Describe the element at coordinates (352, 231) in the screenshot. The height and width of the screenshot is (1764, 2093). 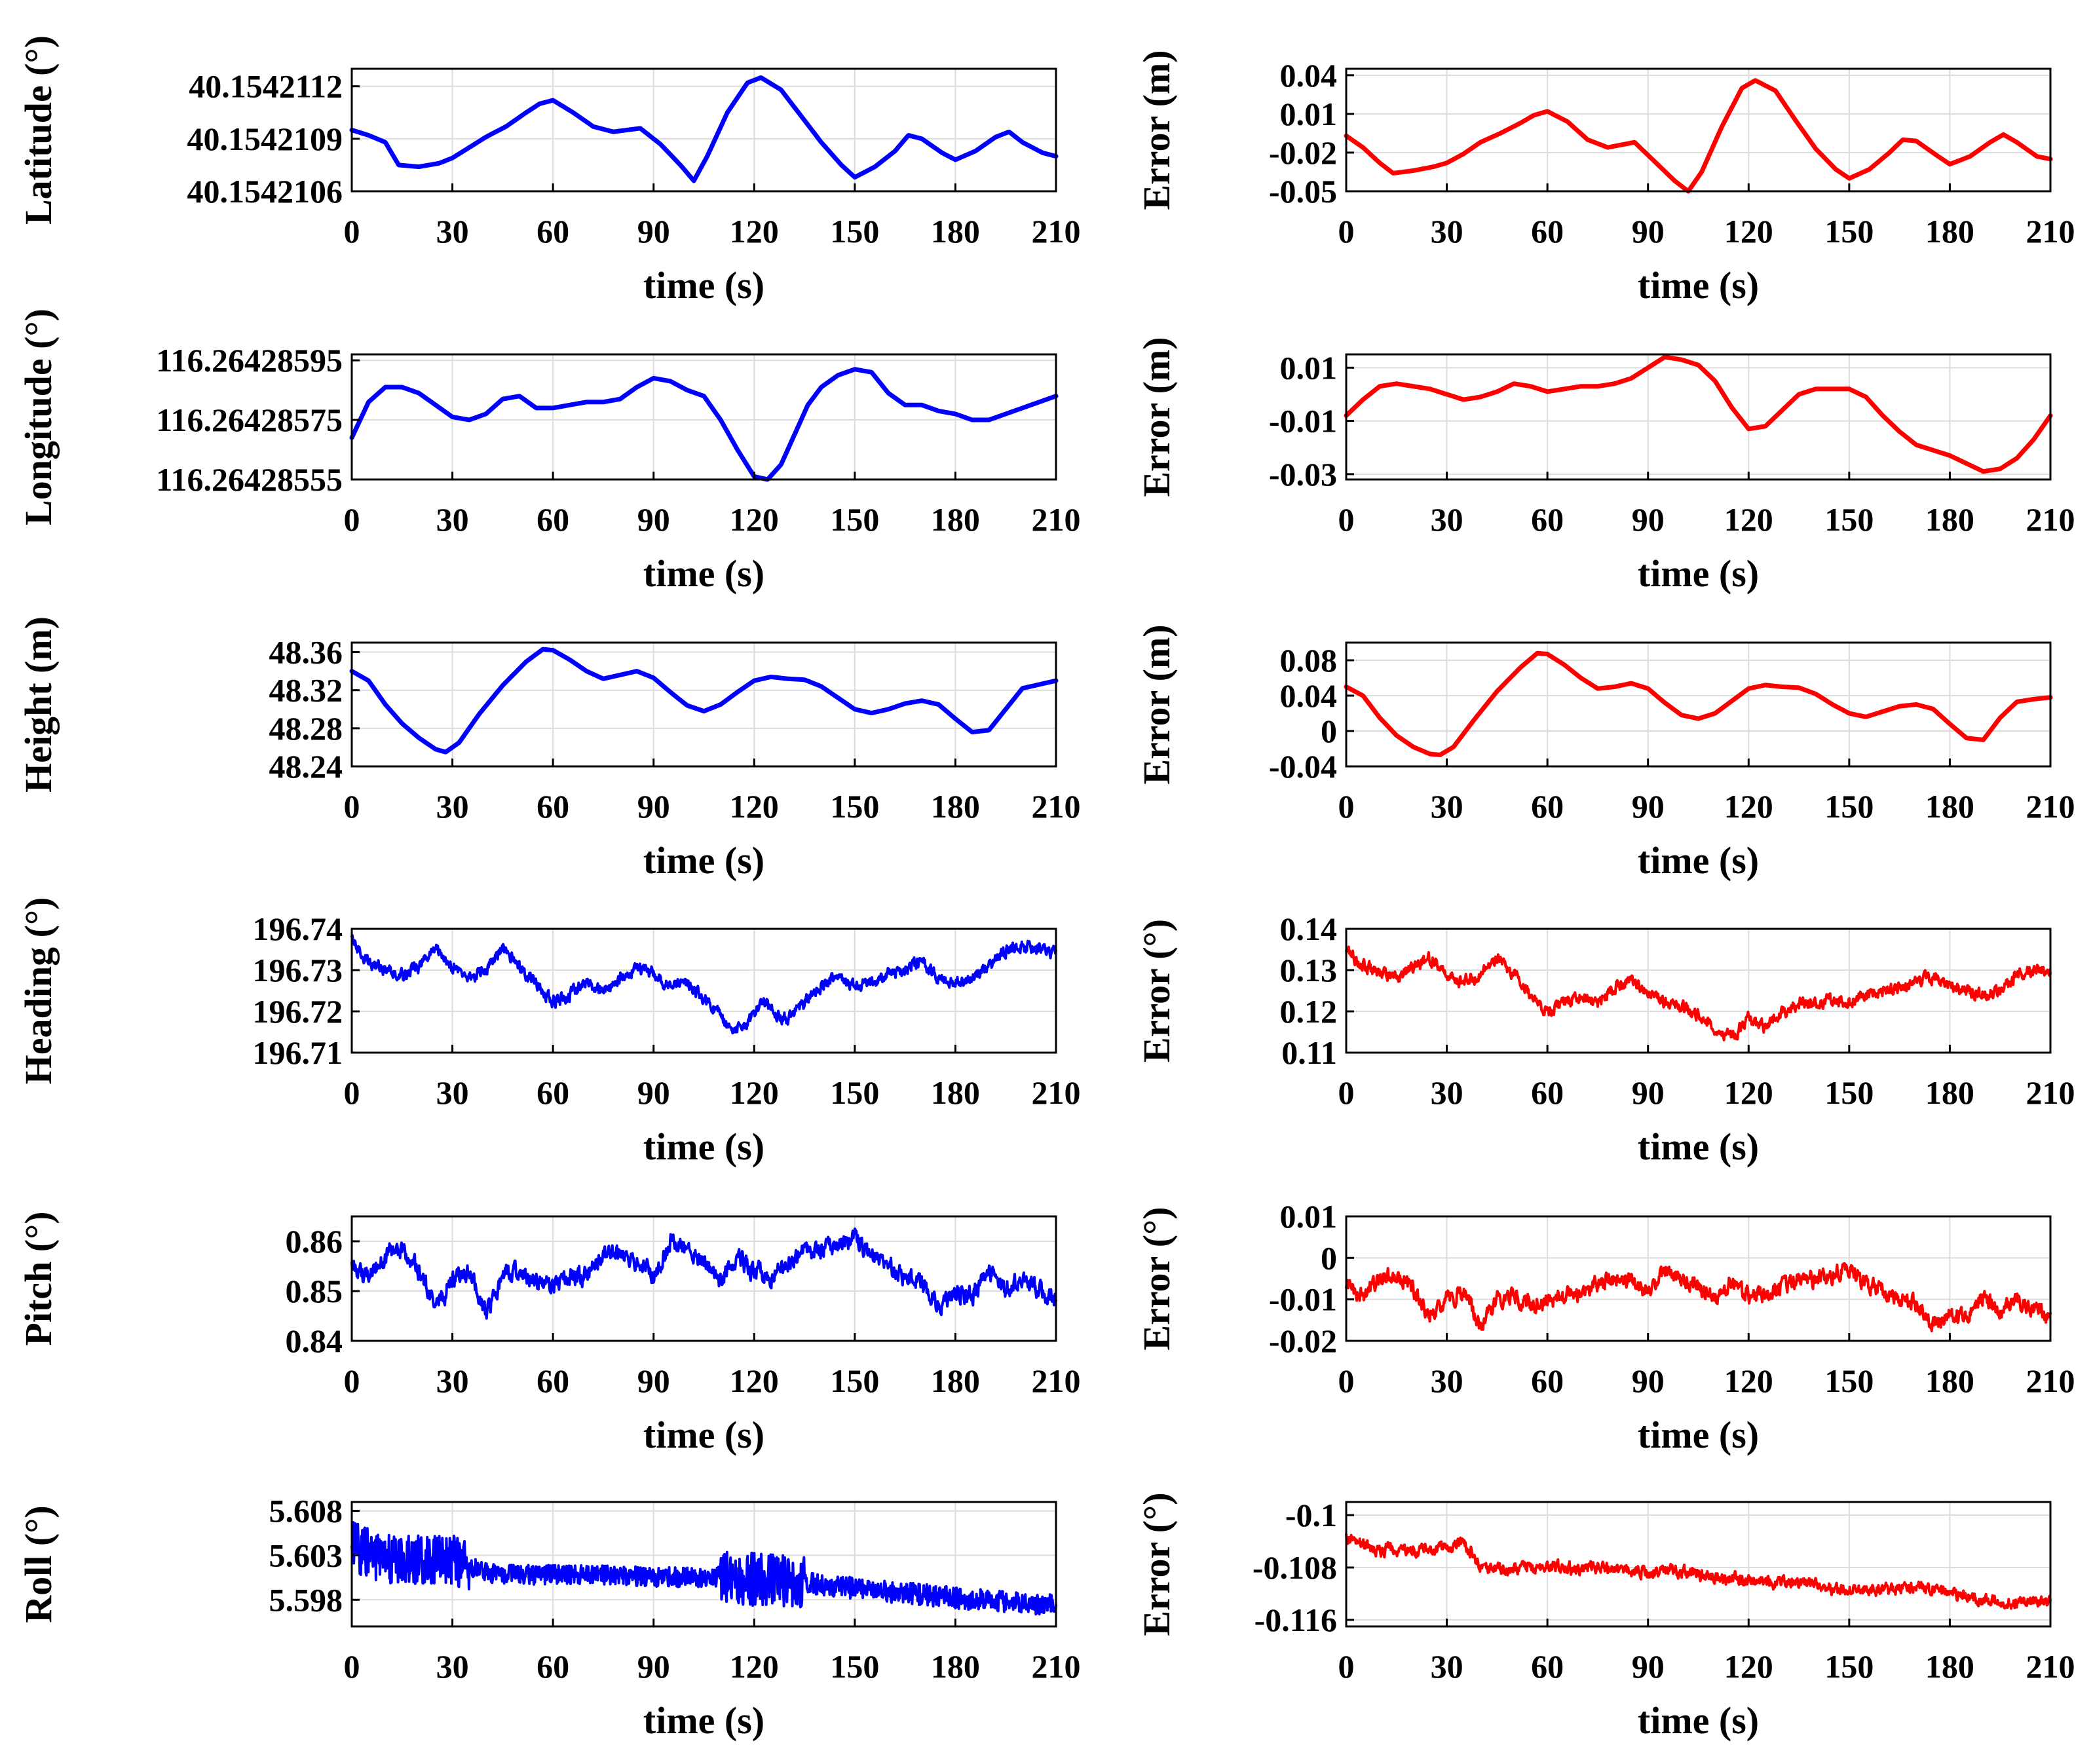
I see `latitude-xtick-label-0: 0` at that location.